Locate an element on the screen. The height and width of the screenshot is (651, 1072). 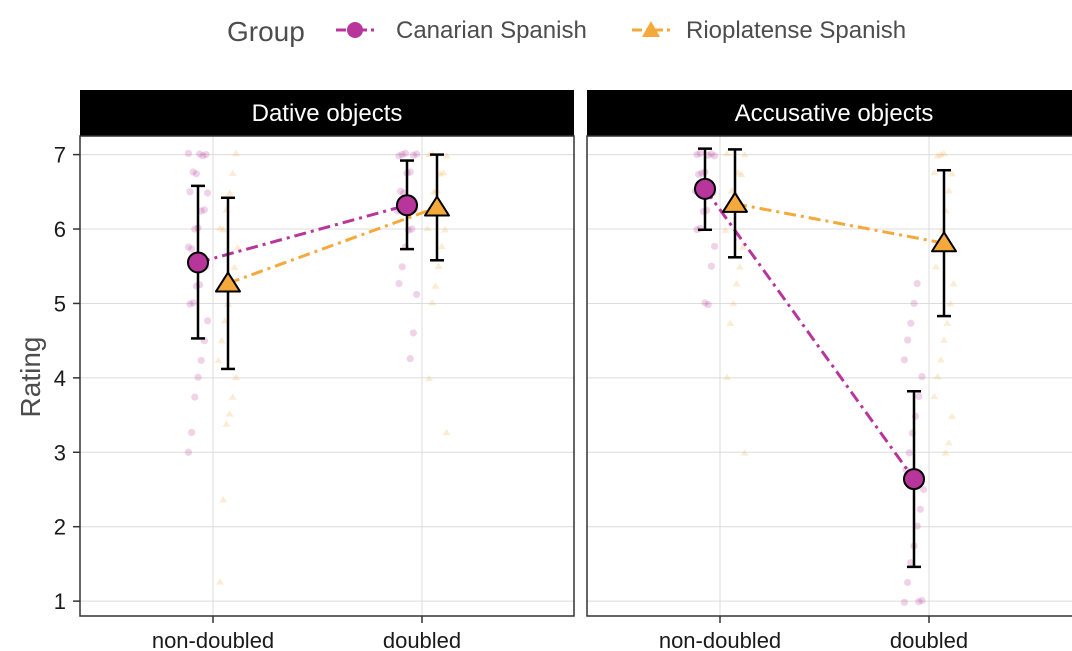
y-tick-label: 1 is located at coordinates (60, 601).